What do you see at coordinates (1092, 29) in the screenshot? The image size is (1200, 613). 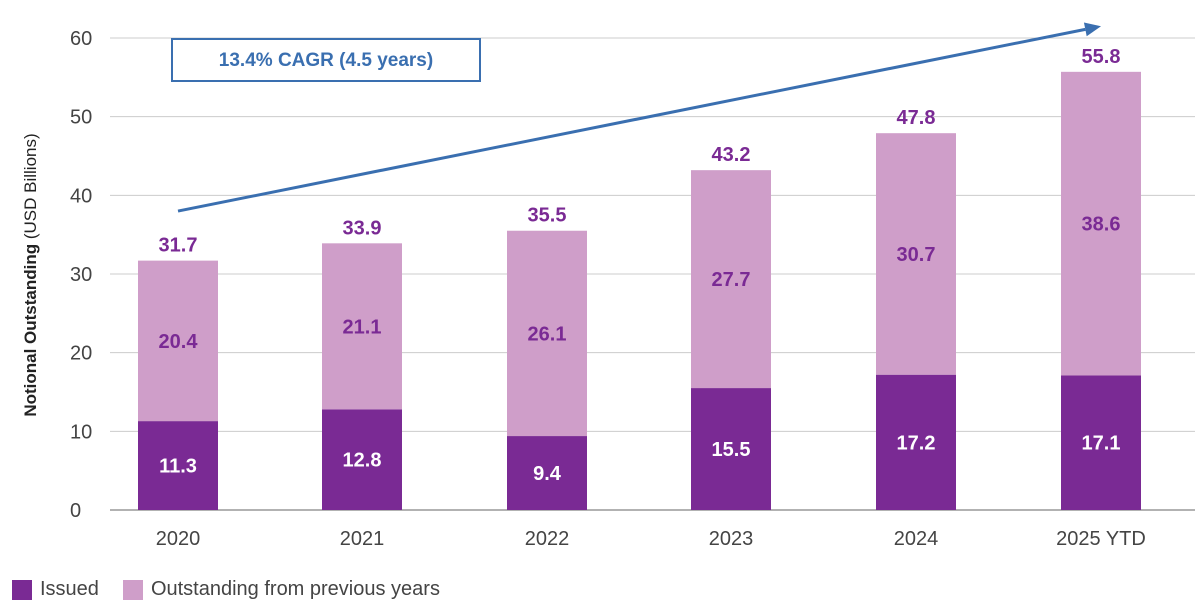 I see `cagr-arrow-head` at bounding box center [1092, 29].